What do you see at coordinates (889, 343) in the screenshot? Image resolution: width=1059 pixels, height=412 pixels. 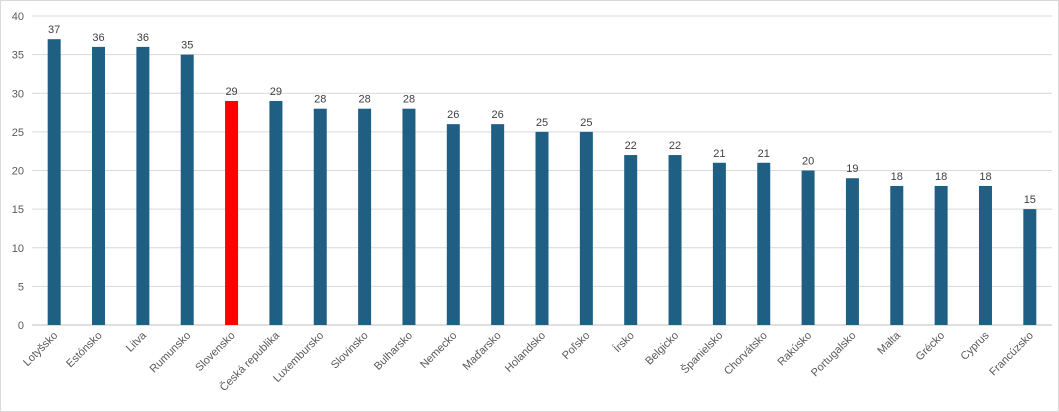 I see `x-tick-label: Malta` at bounding box center [889, 343].